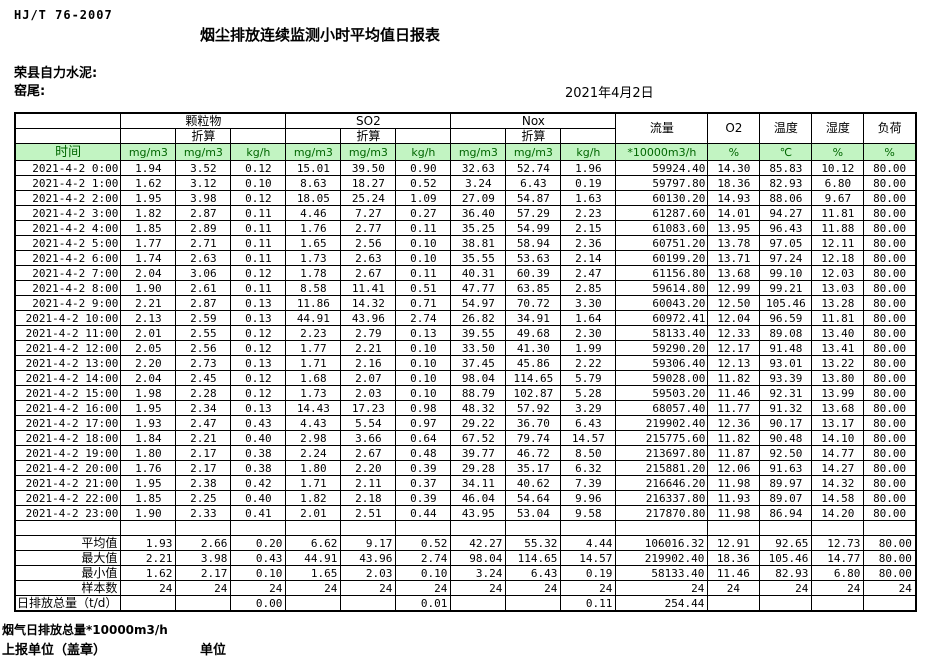 The width and height of the screenshot is (926, 658). Describe the element at coordinates (478, 243) in the screenshot. I see `value-cell: 38.81` at that location.